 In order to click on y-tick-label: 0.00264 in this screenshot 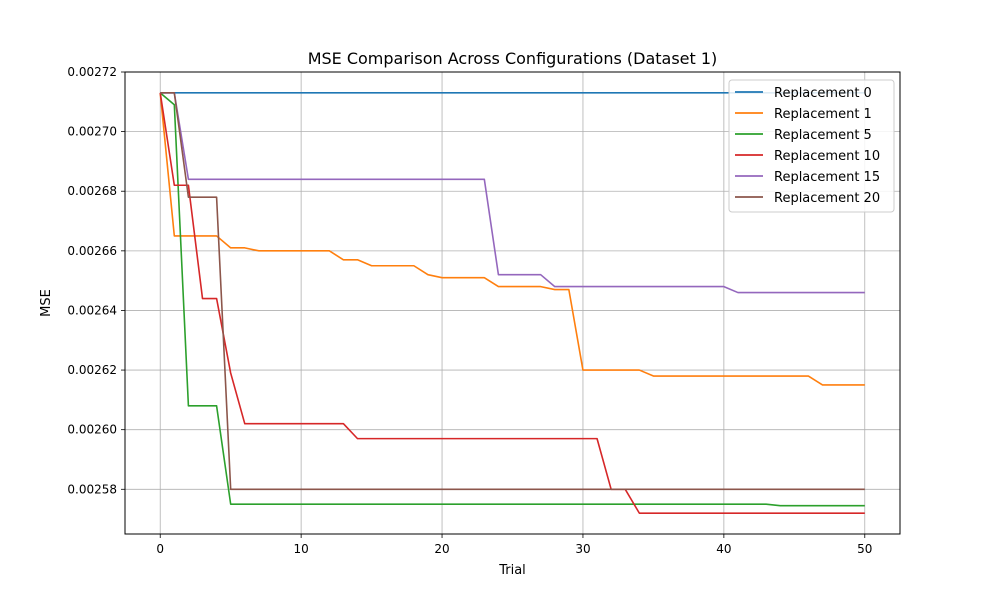, I will do `click(92, 310)`.